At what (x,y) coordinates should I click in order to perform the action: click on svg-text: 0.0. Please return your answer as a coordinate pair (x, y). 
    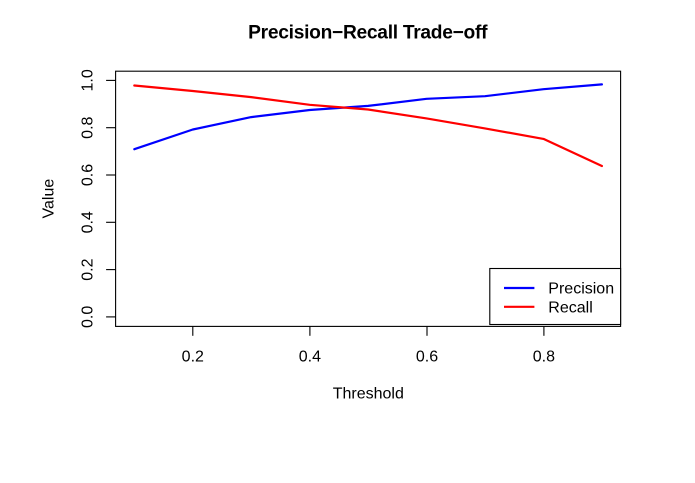
    Looking at the image, I should click on (87, 317).